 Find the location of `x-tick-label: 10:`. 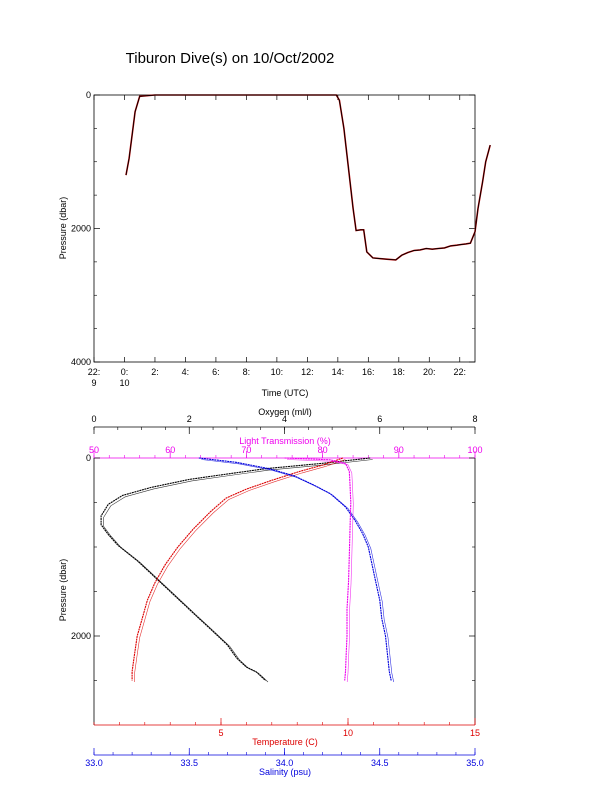

x-tick-label: 10: is located at coordinates (277, 372).